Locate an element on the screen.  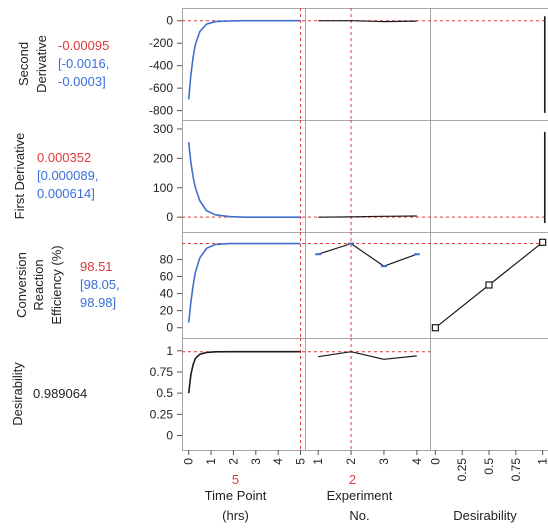
response-label: Derivative is located at coordinates (41, 64).